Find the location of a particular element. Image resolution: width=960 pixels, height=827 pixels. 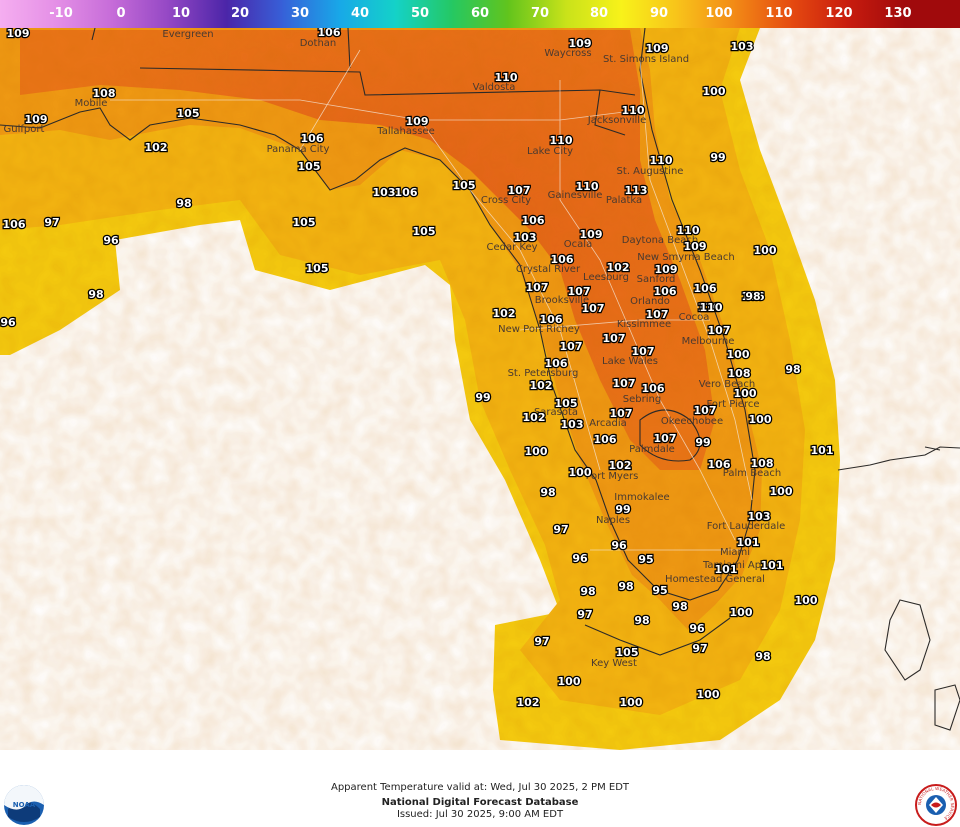

city-label: Cross City is located at coordinates (506, 200).